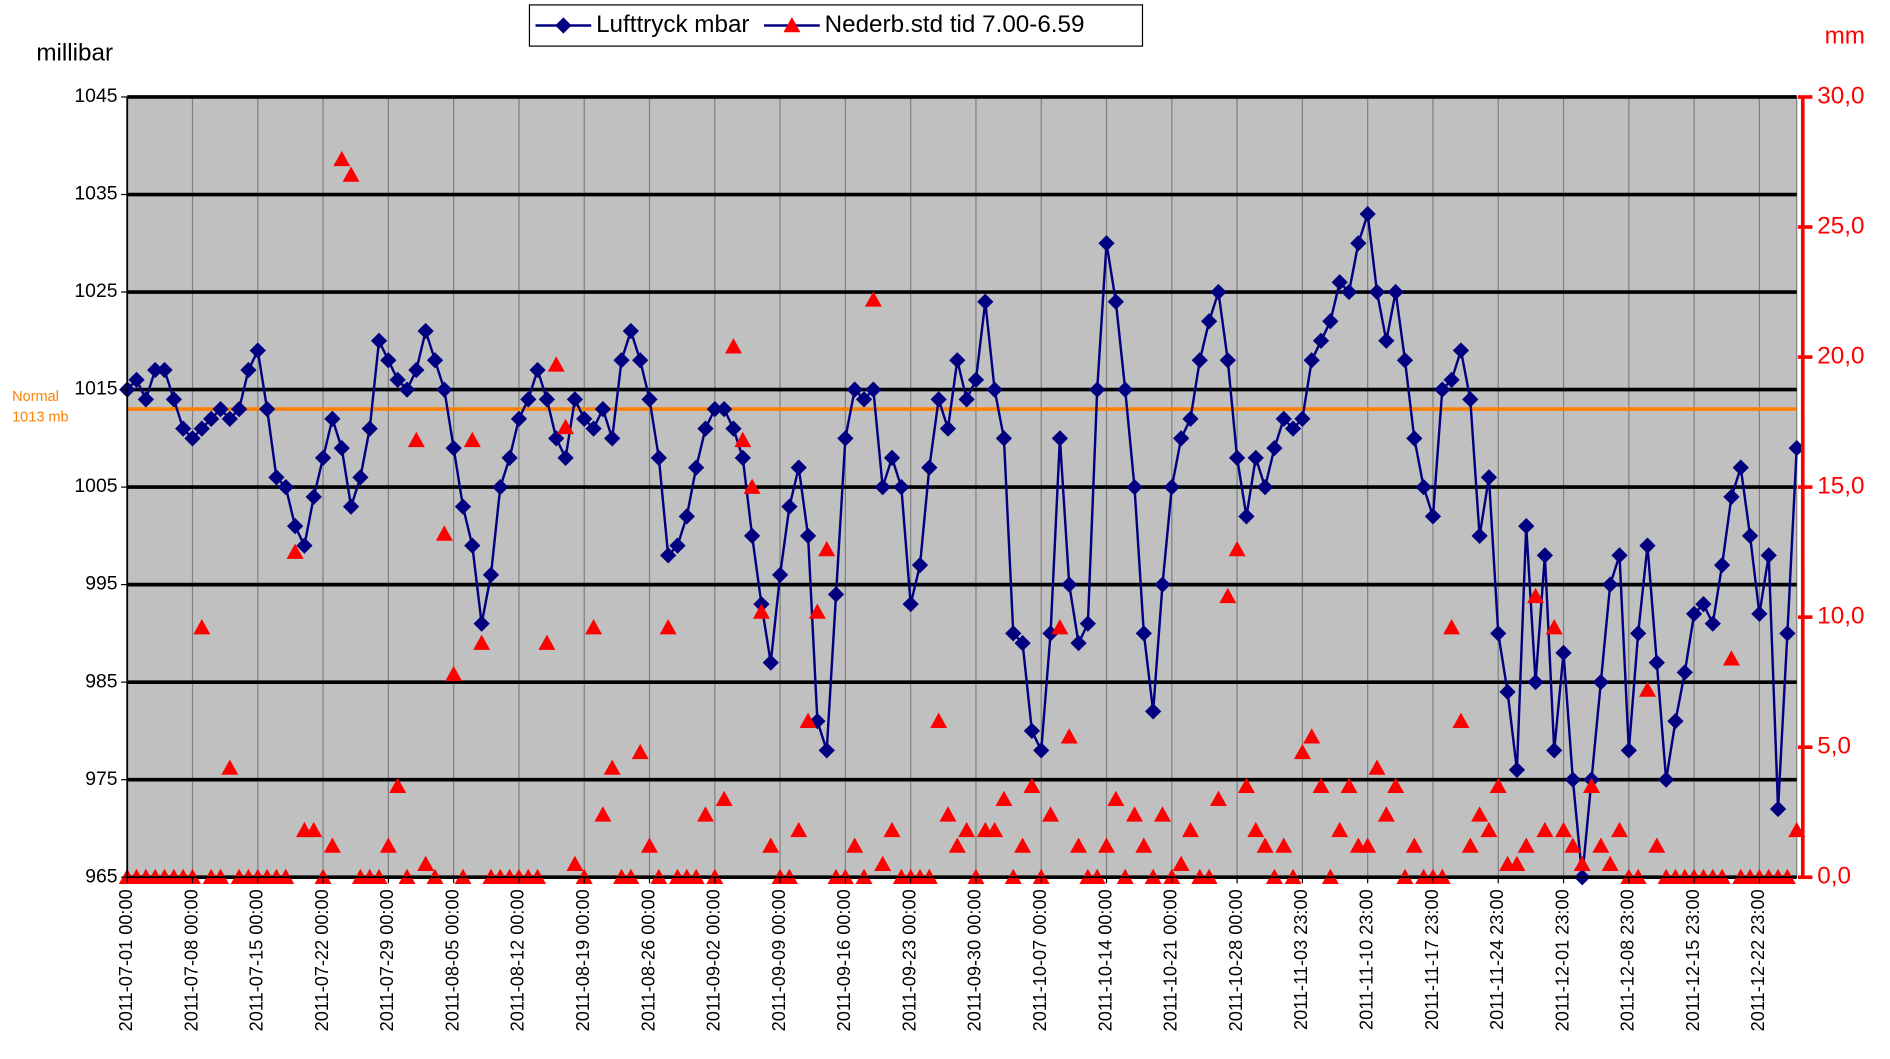  Describe the element at coordinates (101, 681) in the screenshot. I see `y-tick-label: 985` at that location.